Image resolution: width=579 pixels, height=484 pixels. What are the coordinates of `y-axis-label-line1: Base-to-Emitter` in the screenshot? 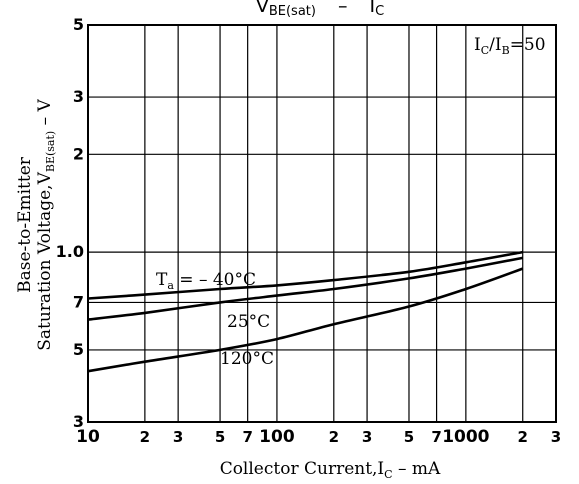 It's located at (25, 224).